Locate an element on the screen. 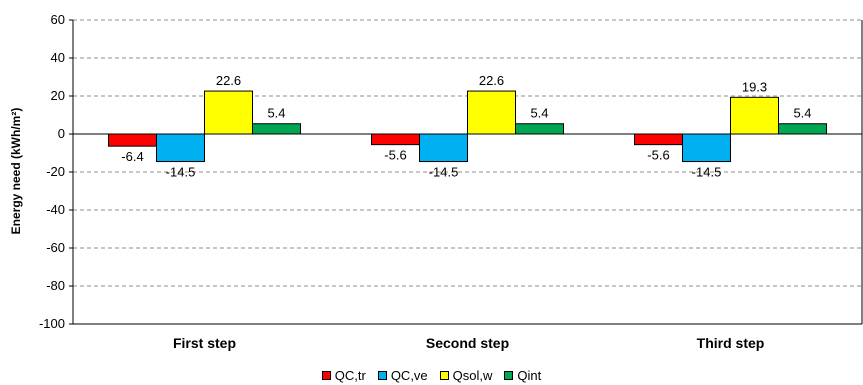  y-tick-label: 20 is located at coordinates (58, 95).